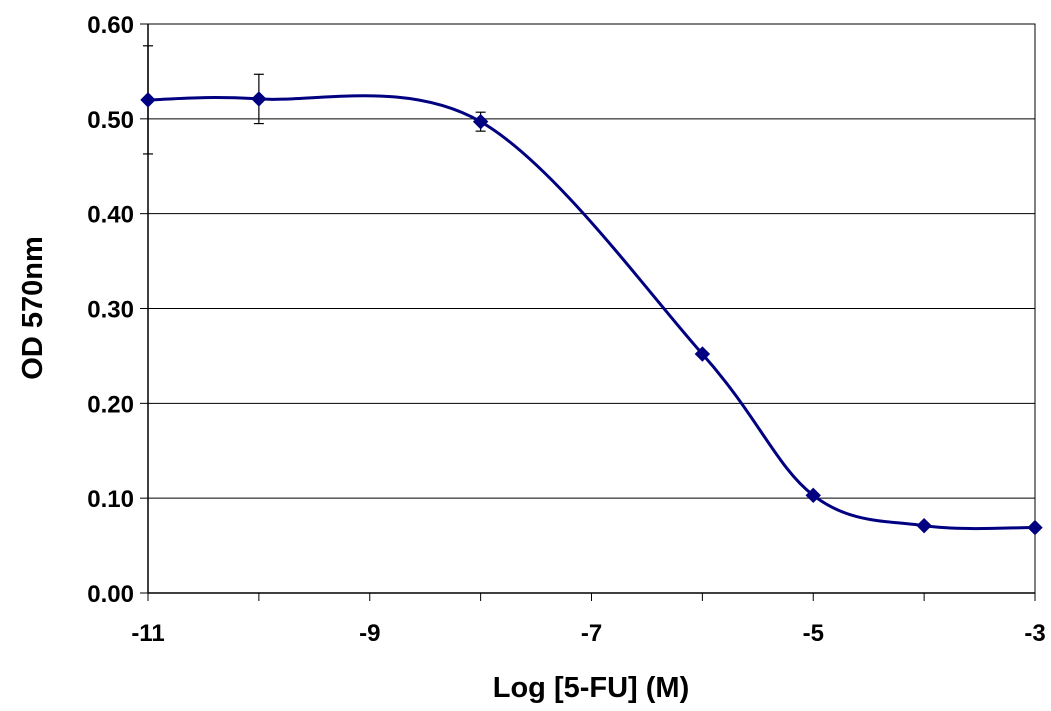  What do you see at coordinates (369, 633) in the screenshot?
I see `x-tick-label: -9` at bounding box center [369, 633].